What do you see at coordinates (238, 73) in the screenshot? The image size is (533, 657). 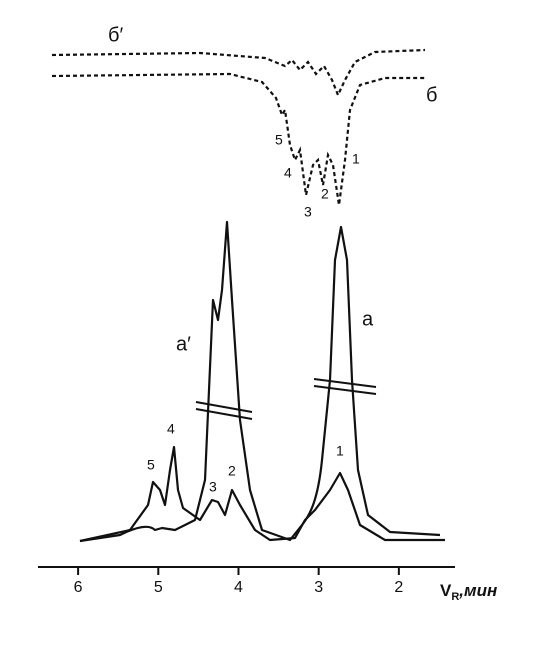 I see `curve-b-prime` at bounding box center [238, 73].